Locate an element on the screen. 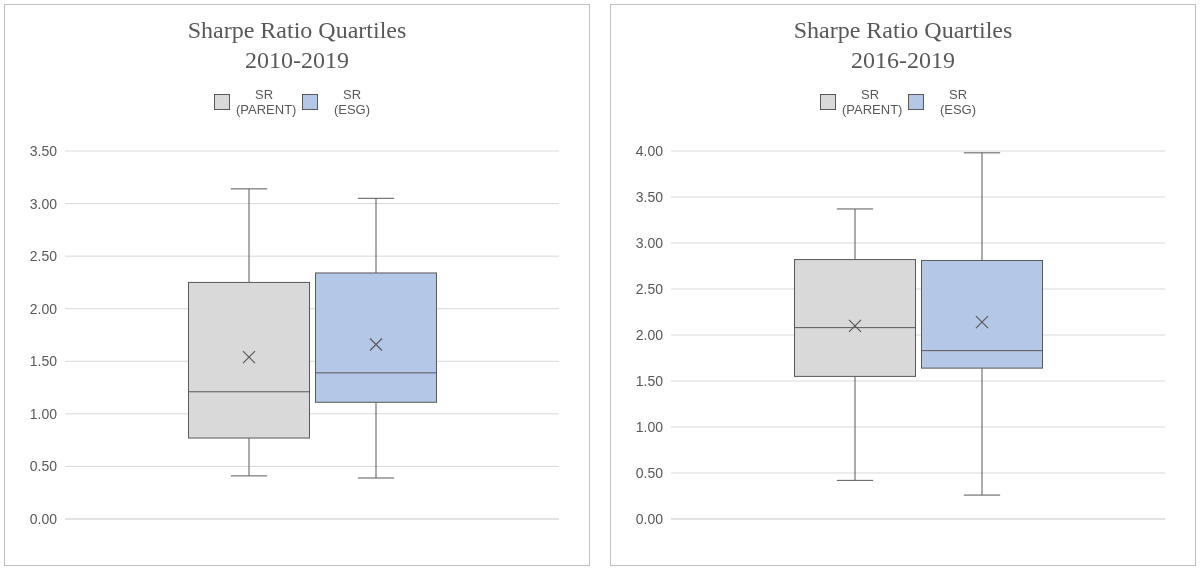  chart-subtitle: 2010-2019 is located at coordinates (297, 60).